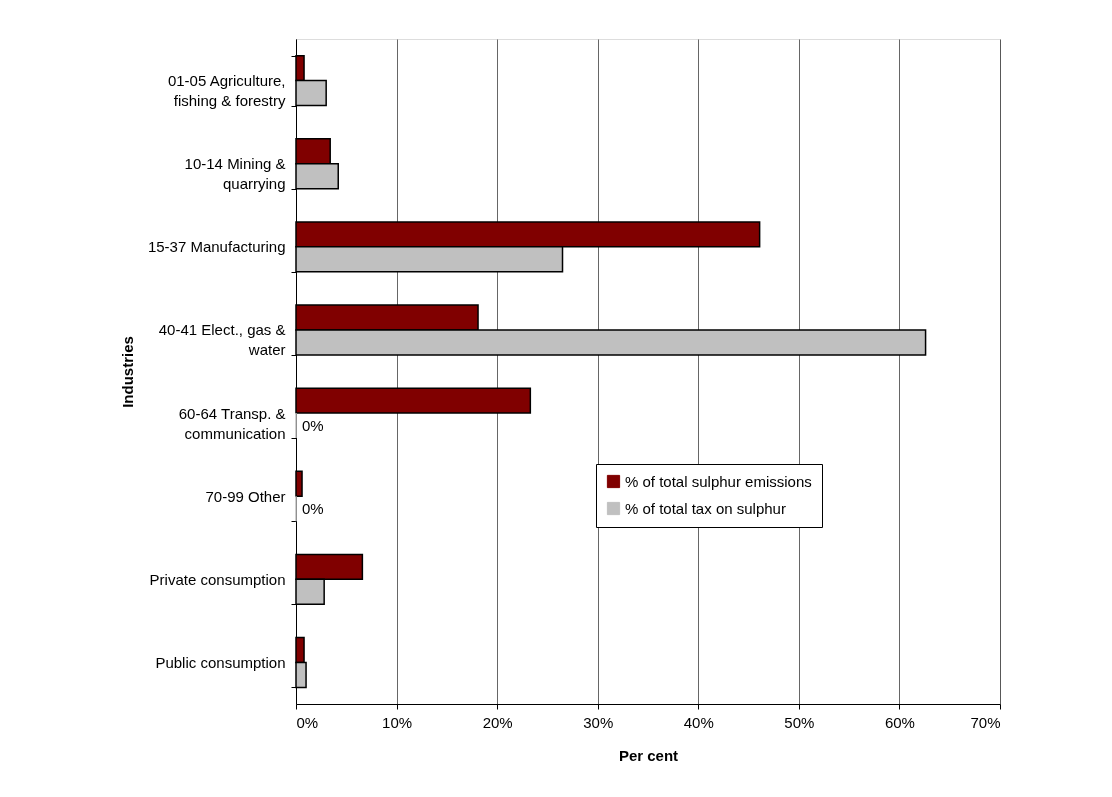 This screenshot has height=797, width=1112. What do you see at coordinates (718, 481) in the screenshot?
I see `legend-label: % of total sulphur emissions` at bounding box center [718, 481].